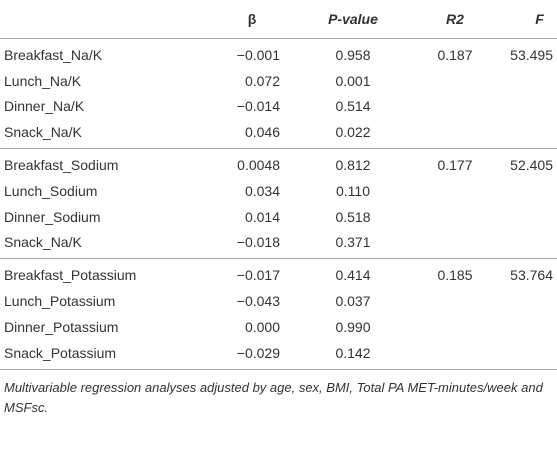 This screenshot has width=557, height=458. I want to click on table-row: Breakfast_Na/K −0.001 0.958 0.187 53.495, so click(278, 53).